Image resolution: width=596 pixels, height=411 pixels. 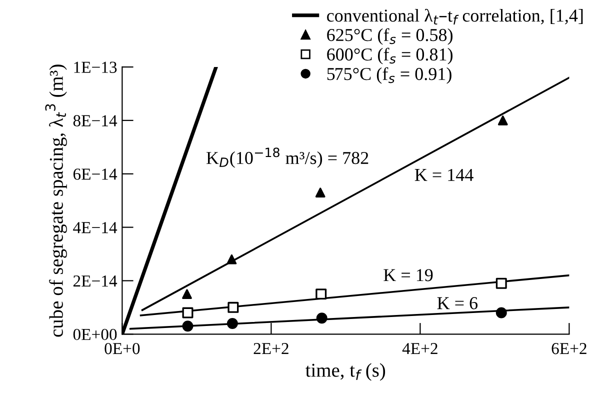 What do you see at coordinates (95, 334) in the screenshot?
I see `y-tick-label: 0E+00` at bounding box center [95, 334].